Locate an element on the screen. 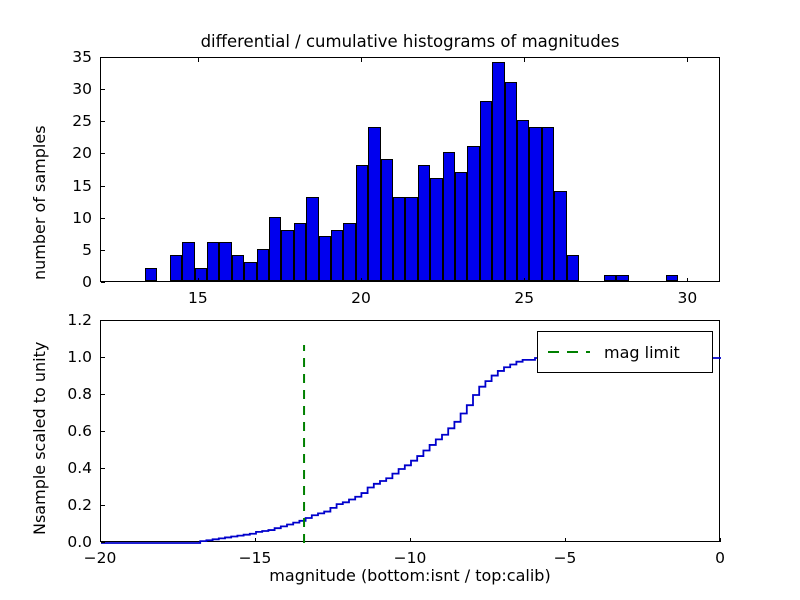 This screenshot has height=600, width=800. x-tick-label: 0 is located at coordinates (720, 558).